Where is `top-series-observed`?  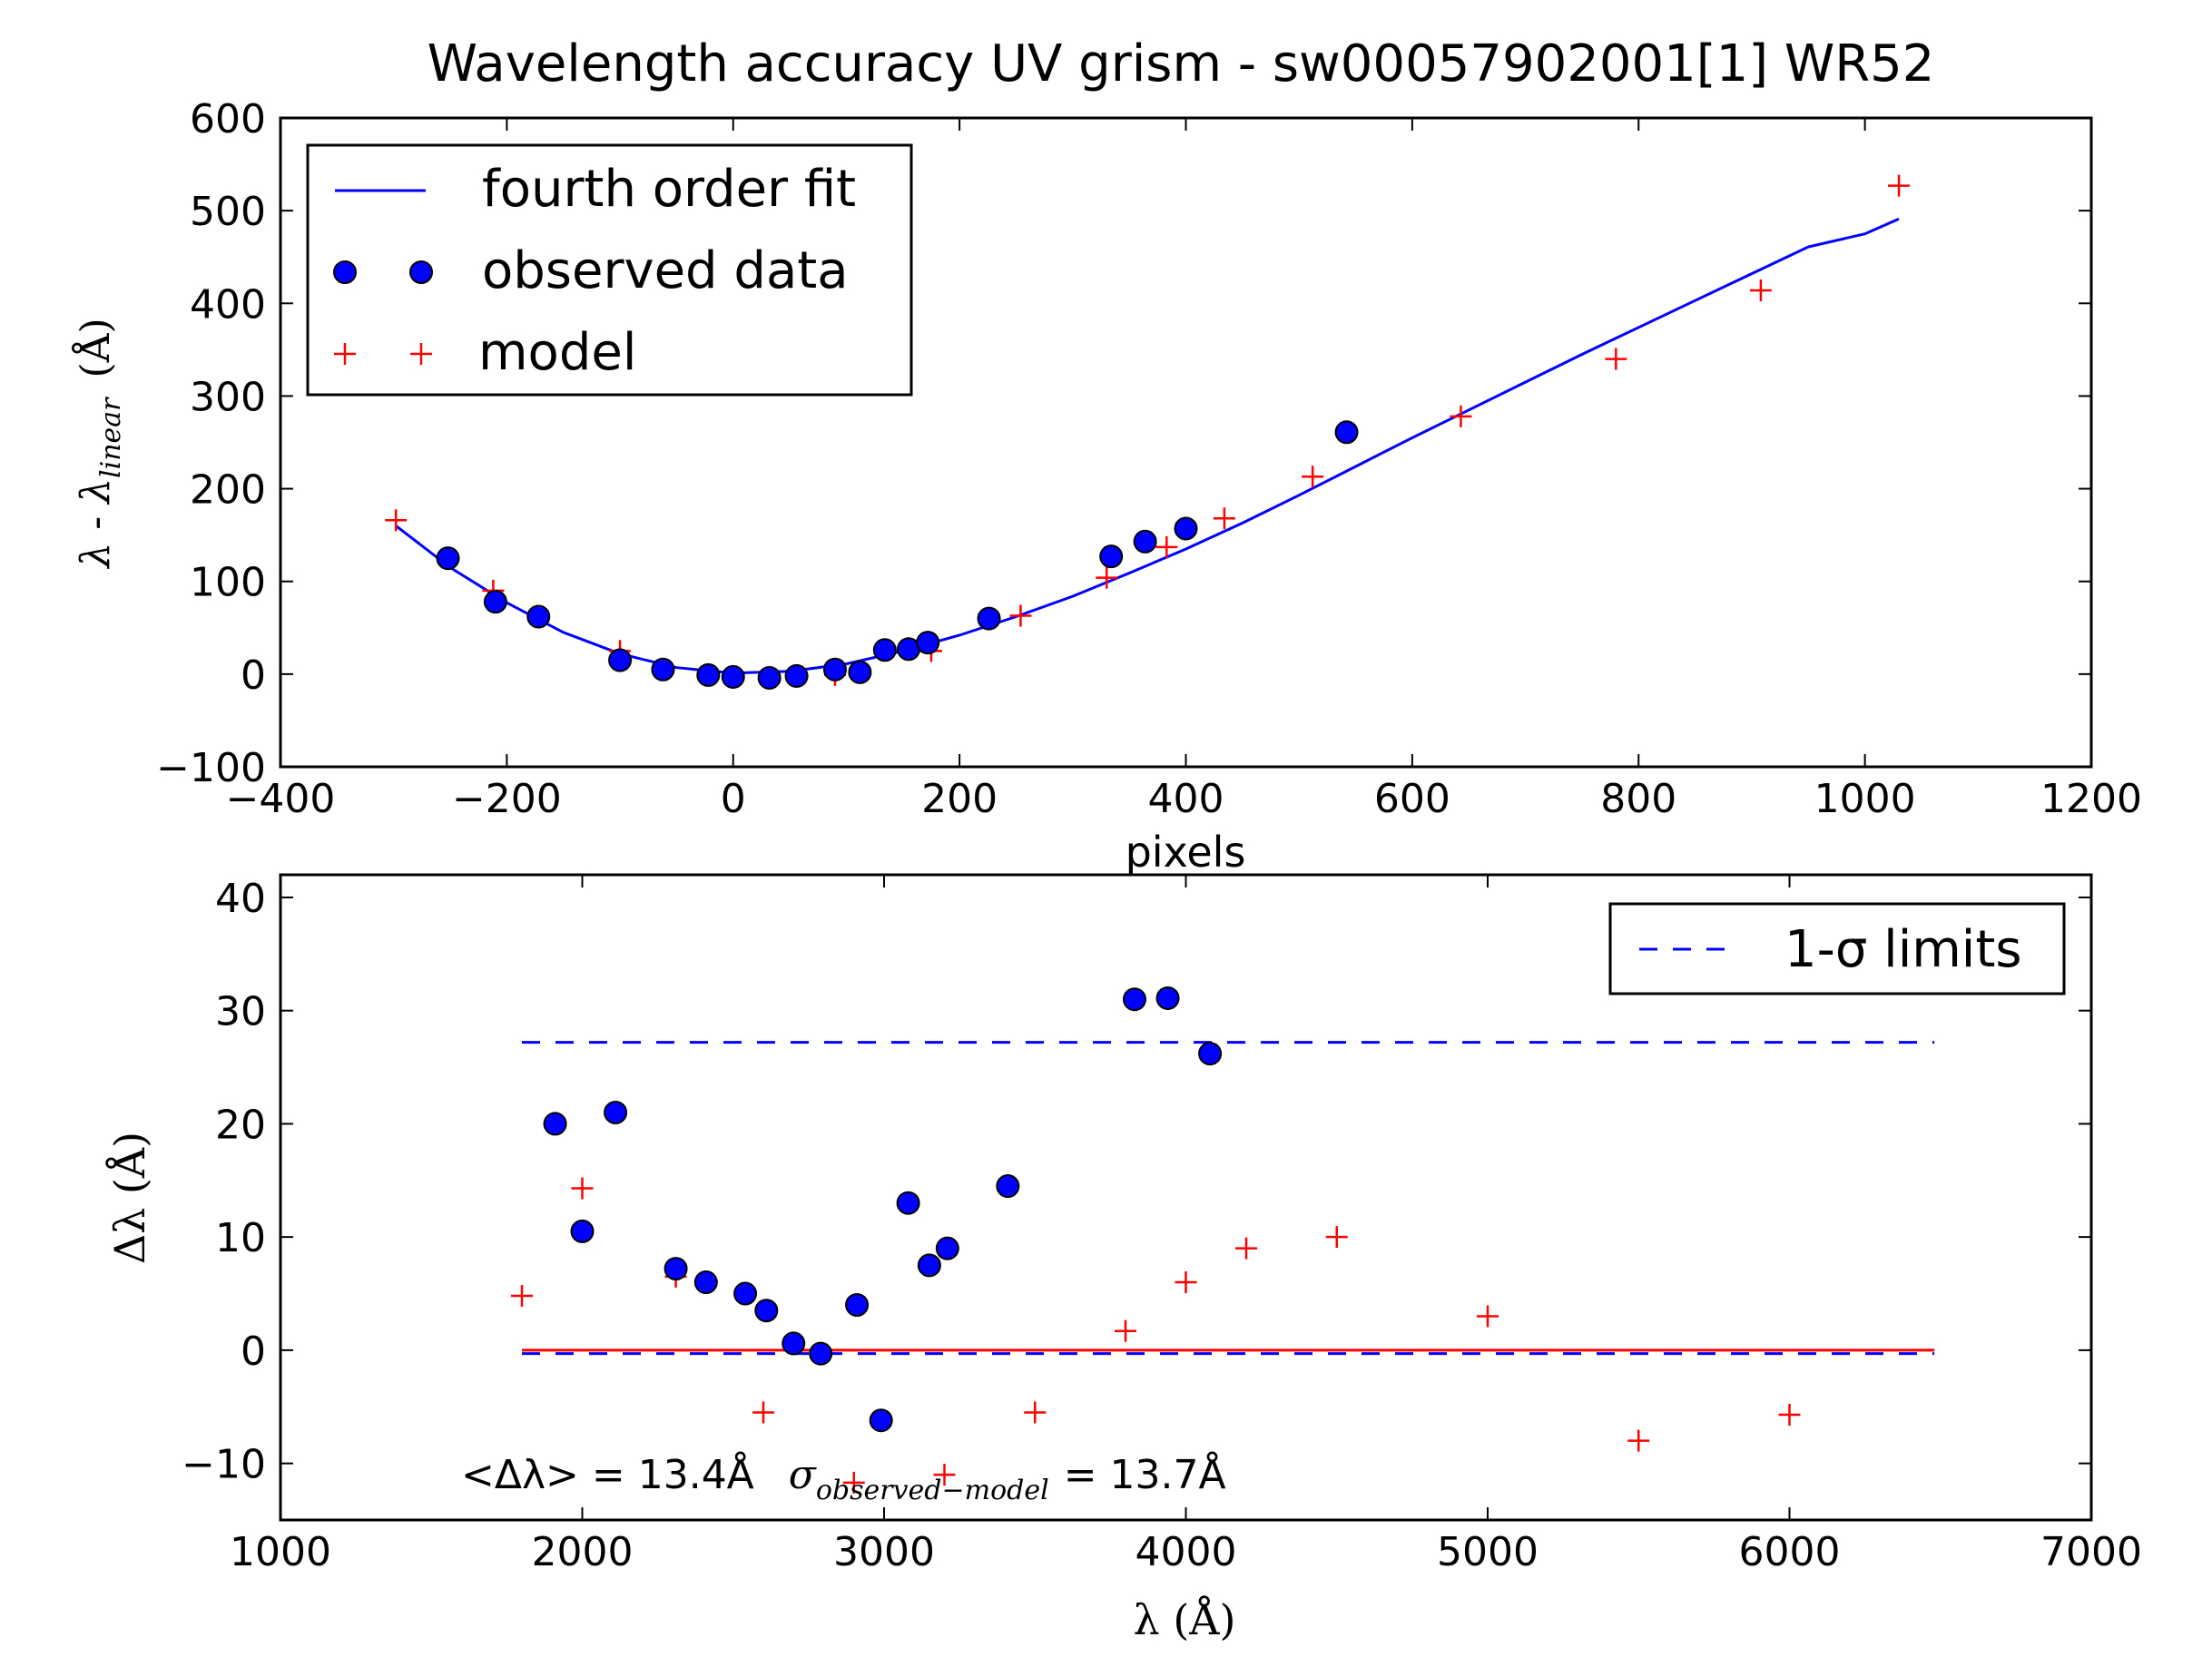 top-series-observed is located at coordinates (897, 555).